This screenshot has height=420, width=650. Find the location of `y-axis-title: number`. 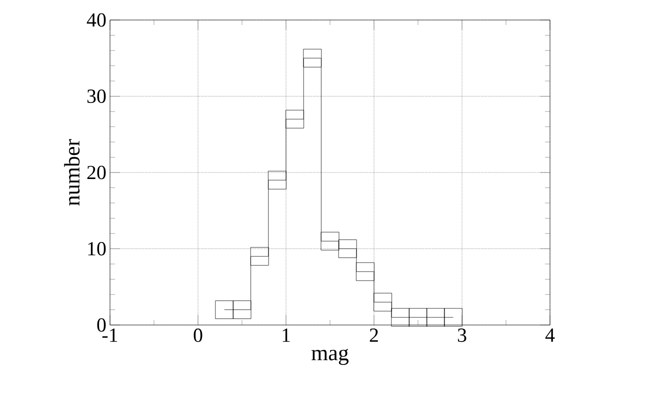

y-axis-title: number is located at coordinates (72, 172).